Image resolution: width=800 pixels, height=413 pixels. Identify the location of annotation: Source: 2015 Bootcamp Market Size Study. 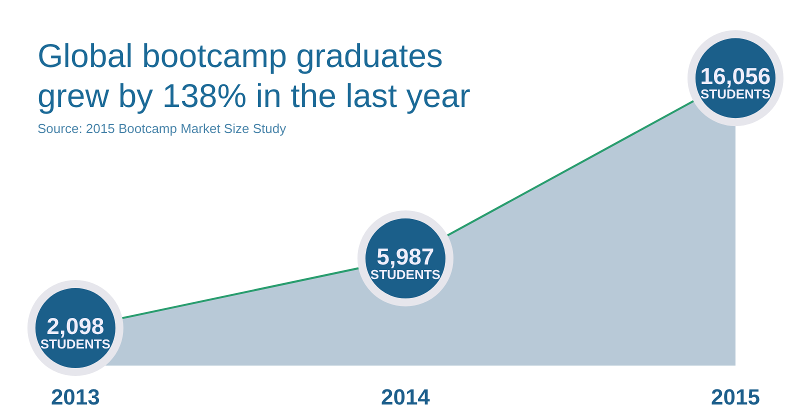
(162, 128).